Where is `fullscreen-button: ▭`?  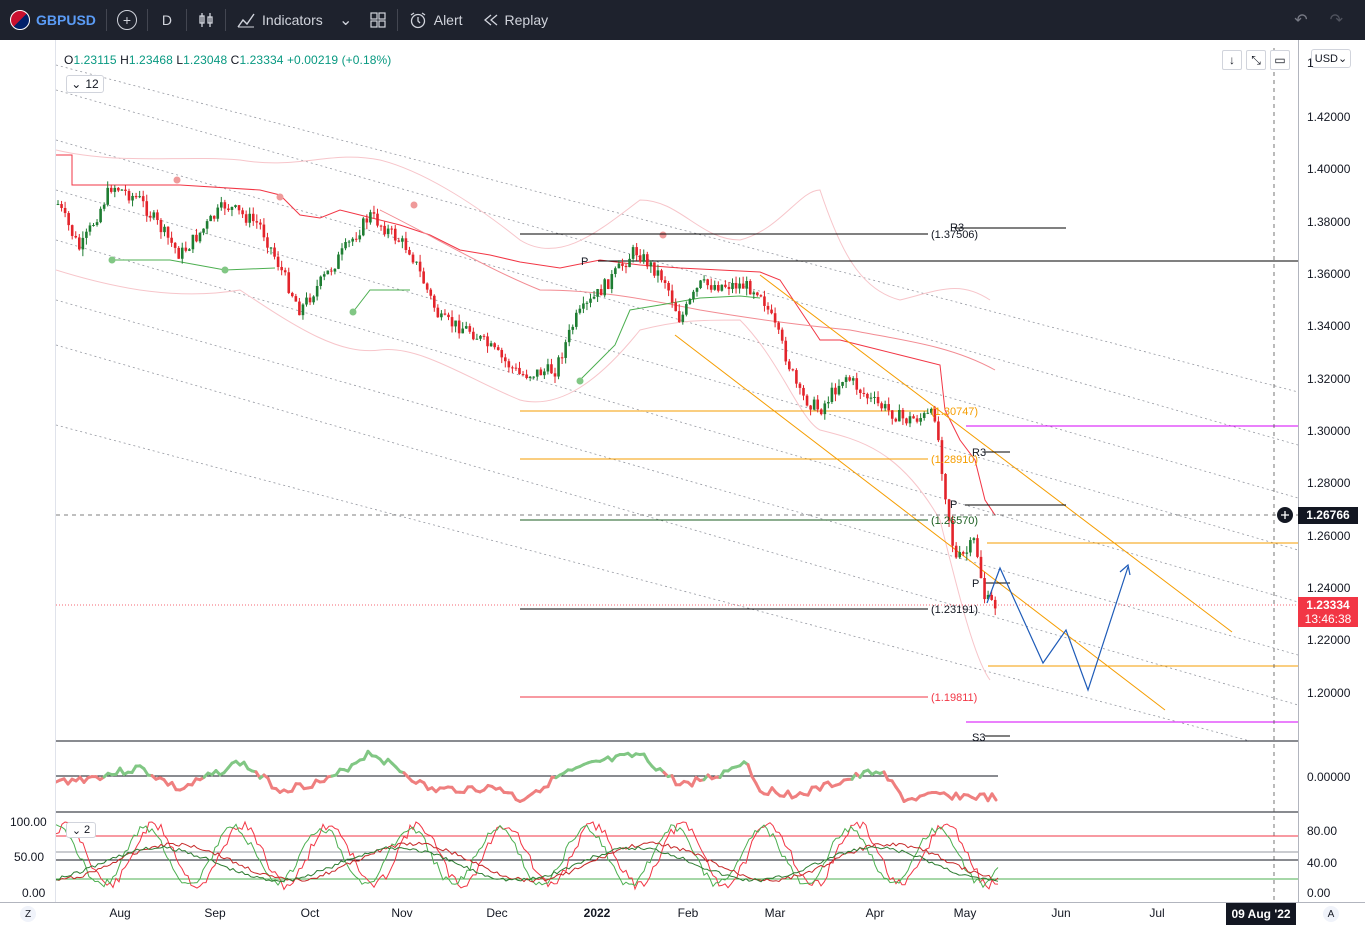 fullscreen-button: ▭ is located at coordinates (1280, 60).